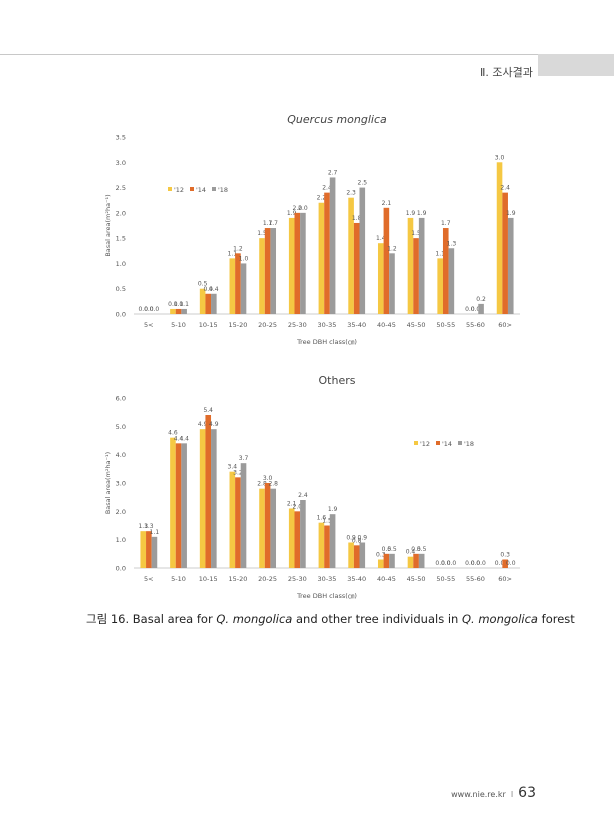 The height and width of the screenshot is (840, 614). Describe the element at coordinates (237, 579) in the screenshot. I see `x-tick-label: 15-20` at that location.